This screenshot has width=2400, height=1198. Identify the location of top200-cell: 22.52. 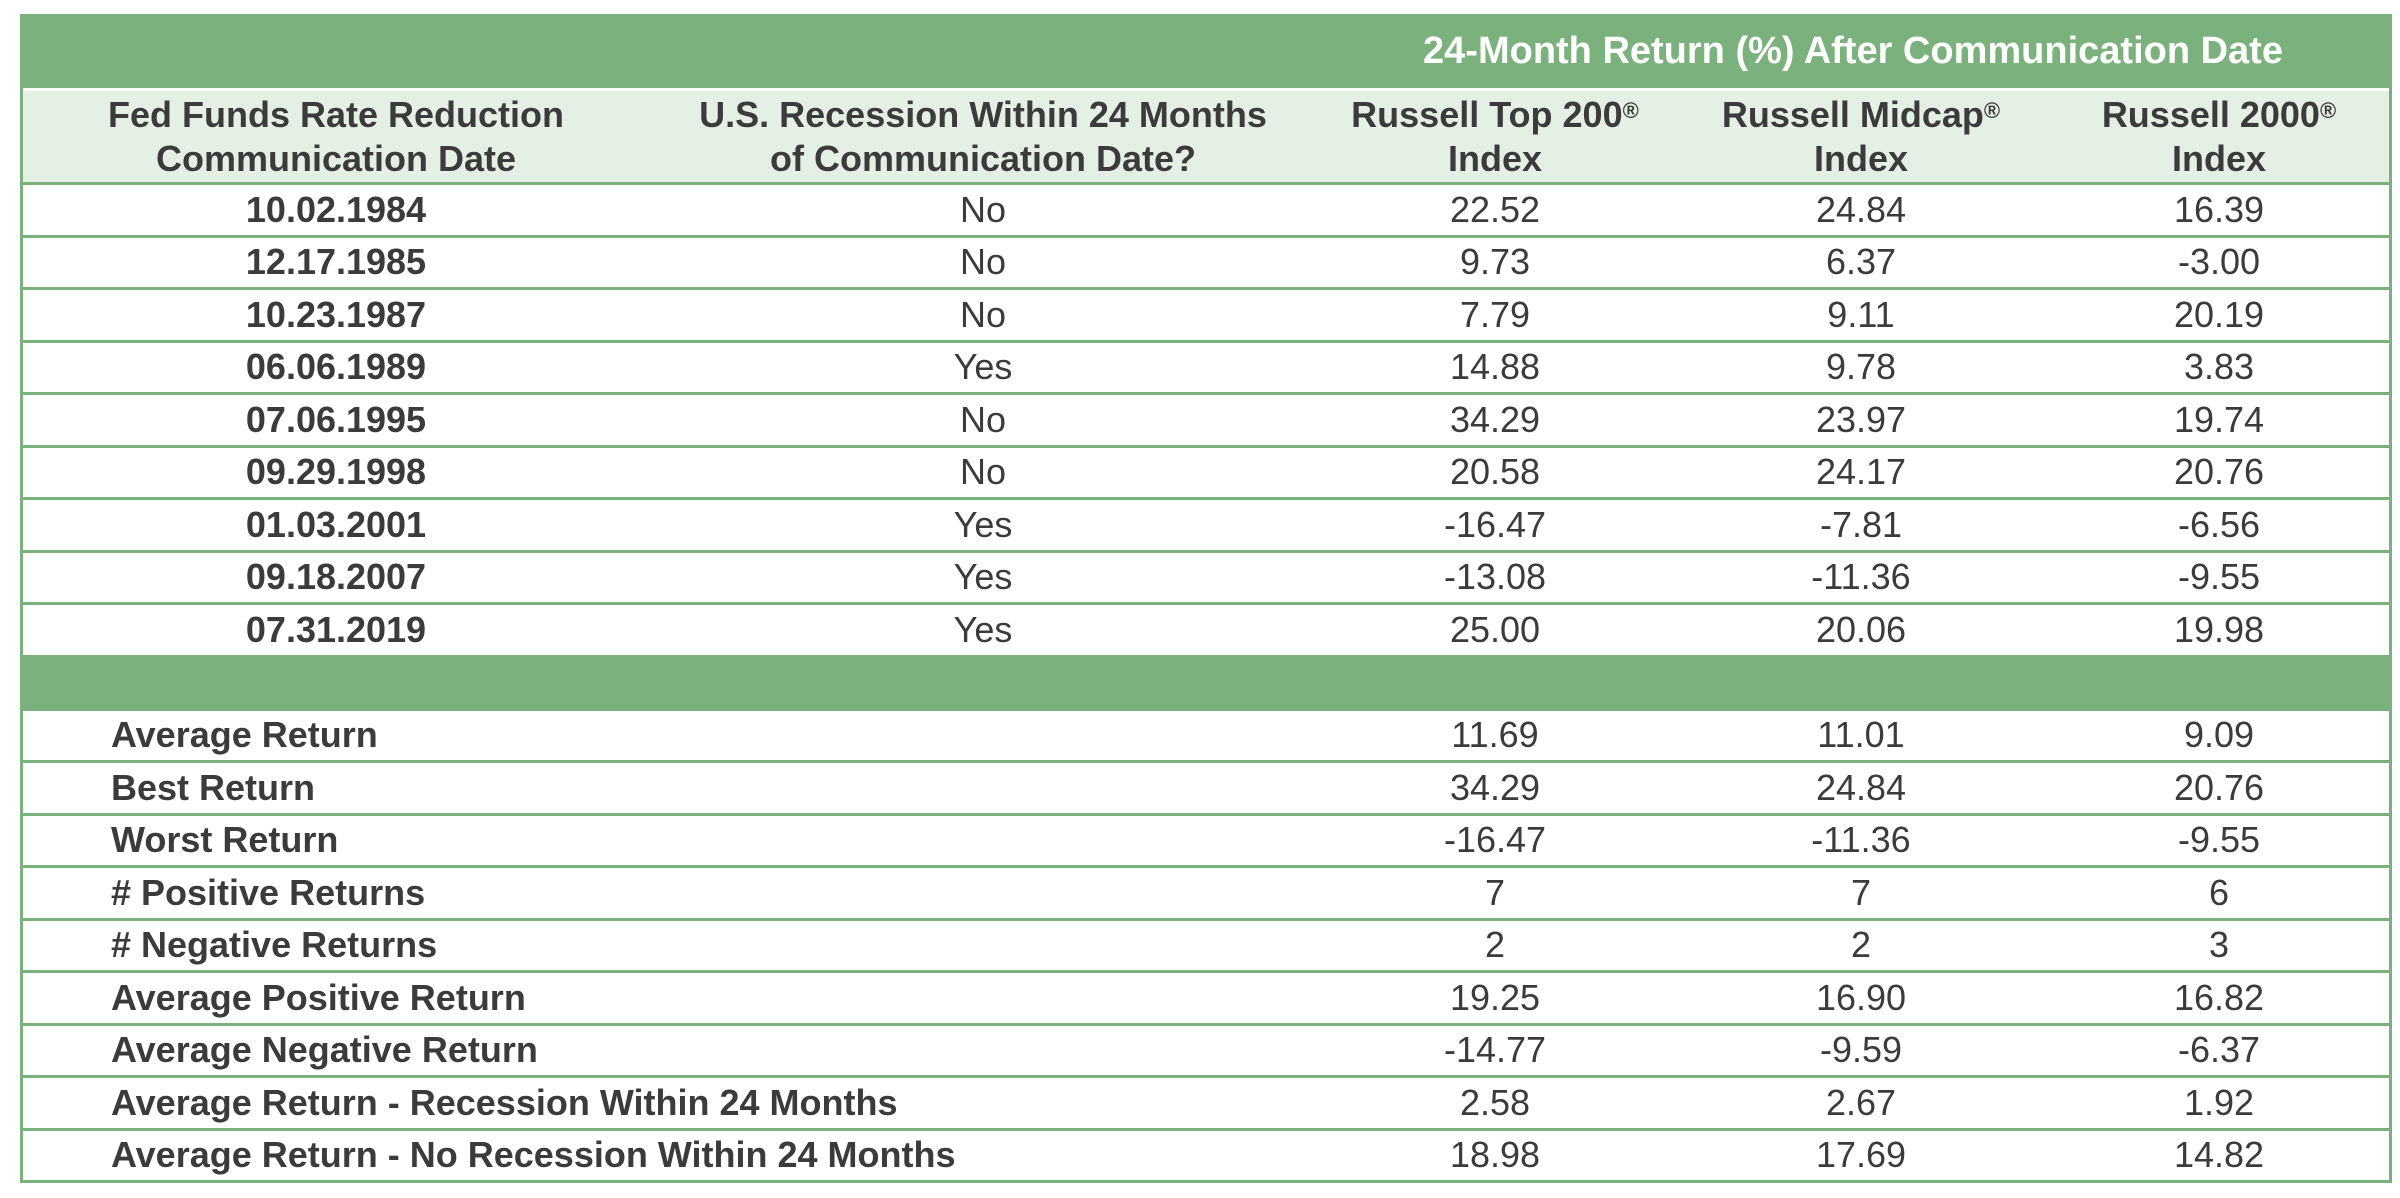
(1495, 209).